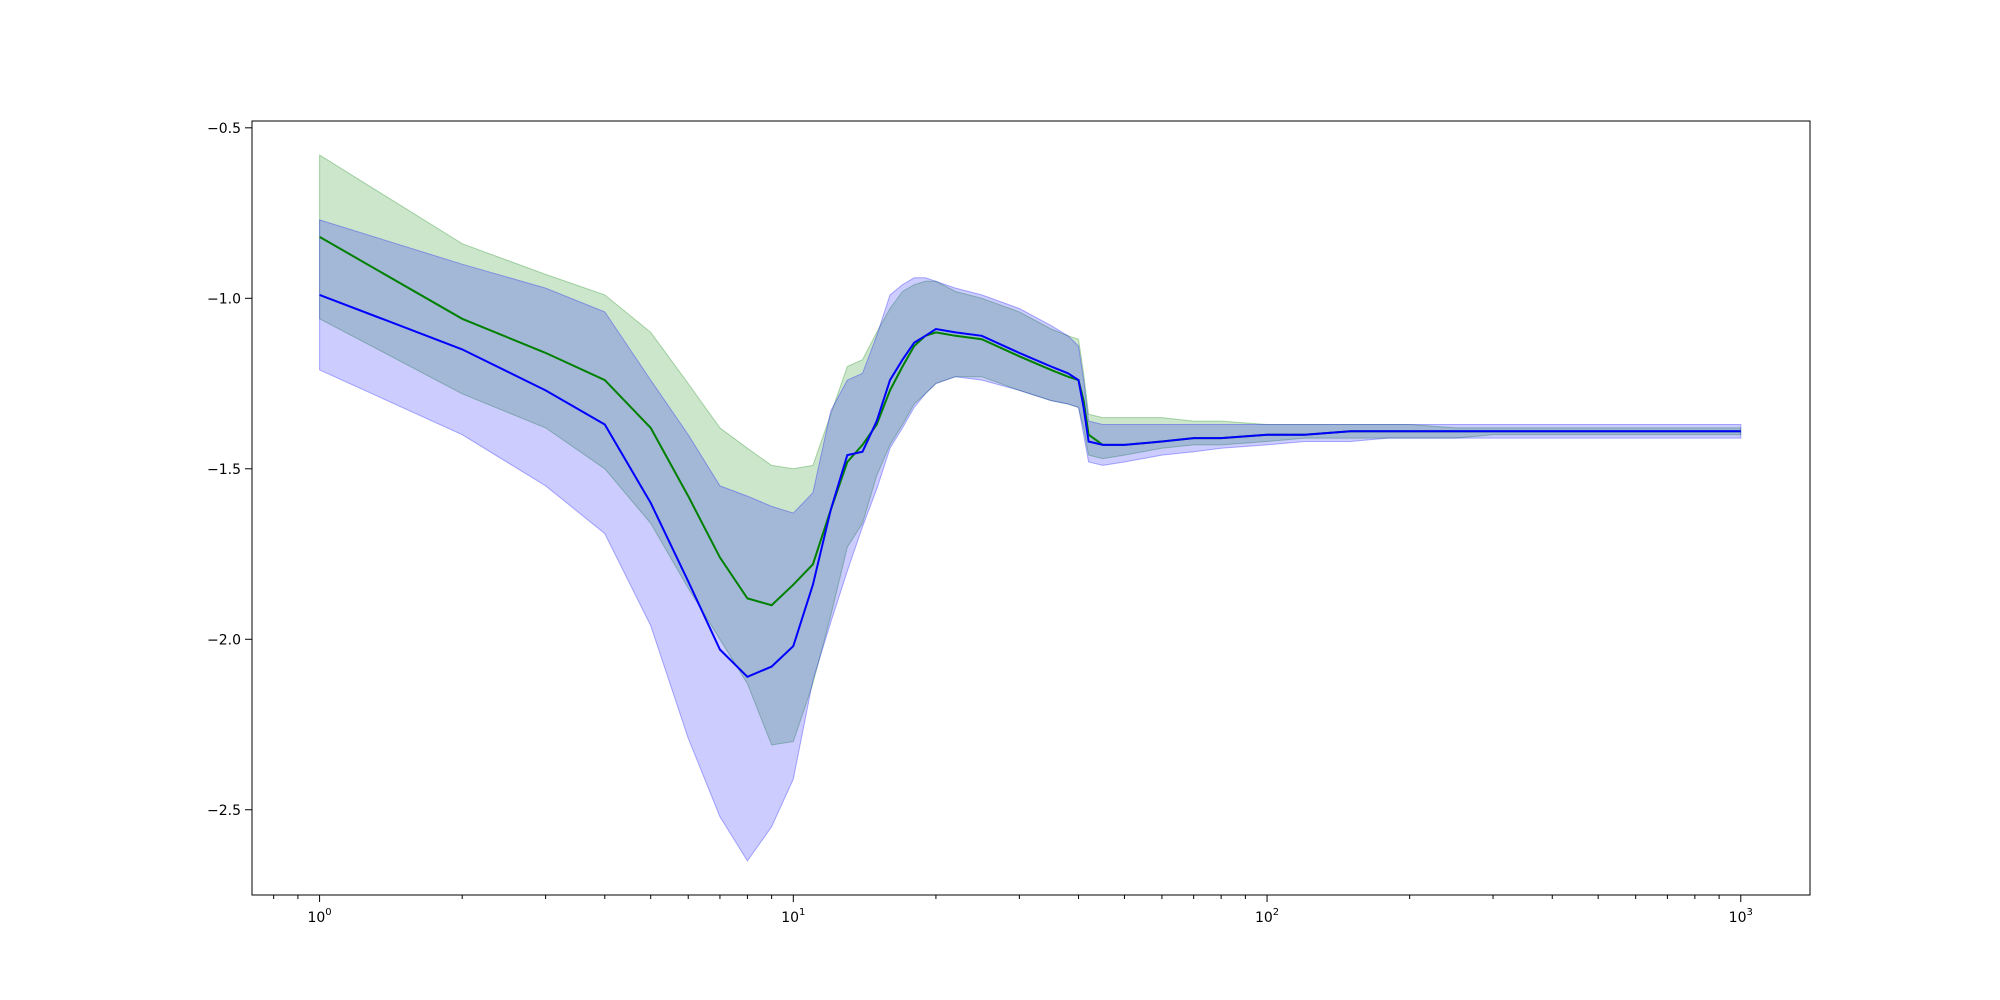 This screenshot has width=2000, height=1000. I want to click on y-tick-label: −2.0, so click(224, 640).